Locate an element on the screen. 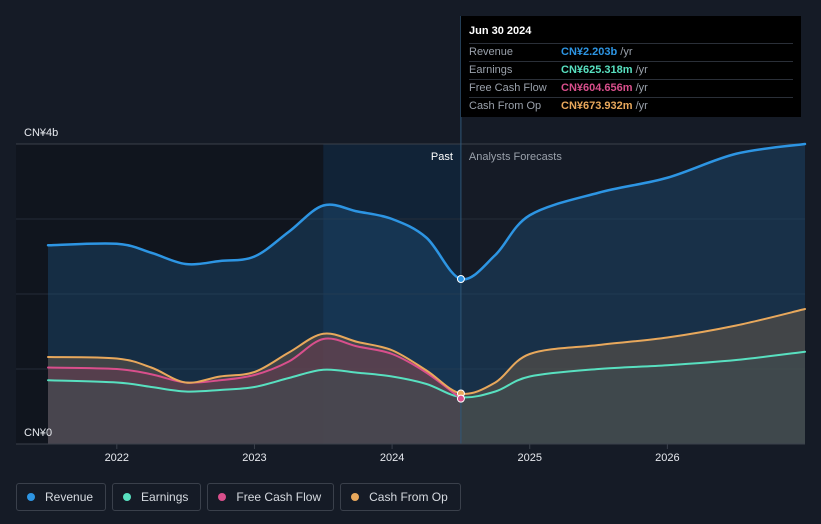  line-earnings is located at coordinates (426, 374).